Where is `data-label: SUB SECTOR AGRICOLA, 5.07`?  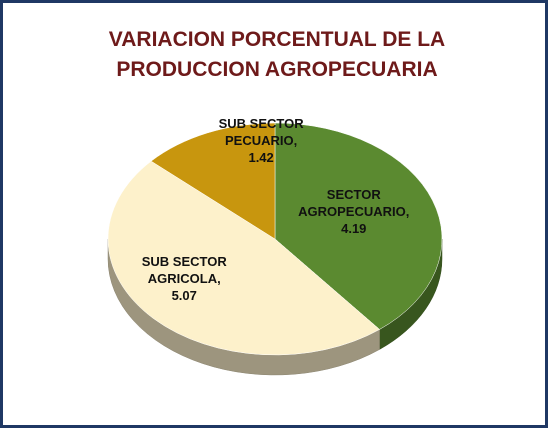
data-label: SUB SECTOR AGRICOLA, 5.07 is located at coordinates (184, 278).